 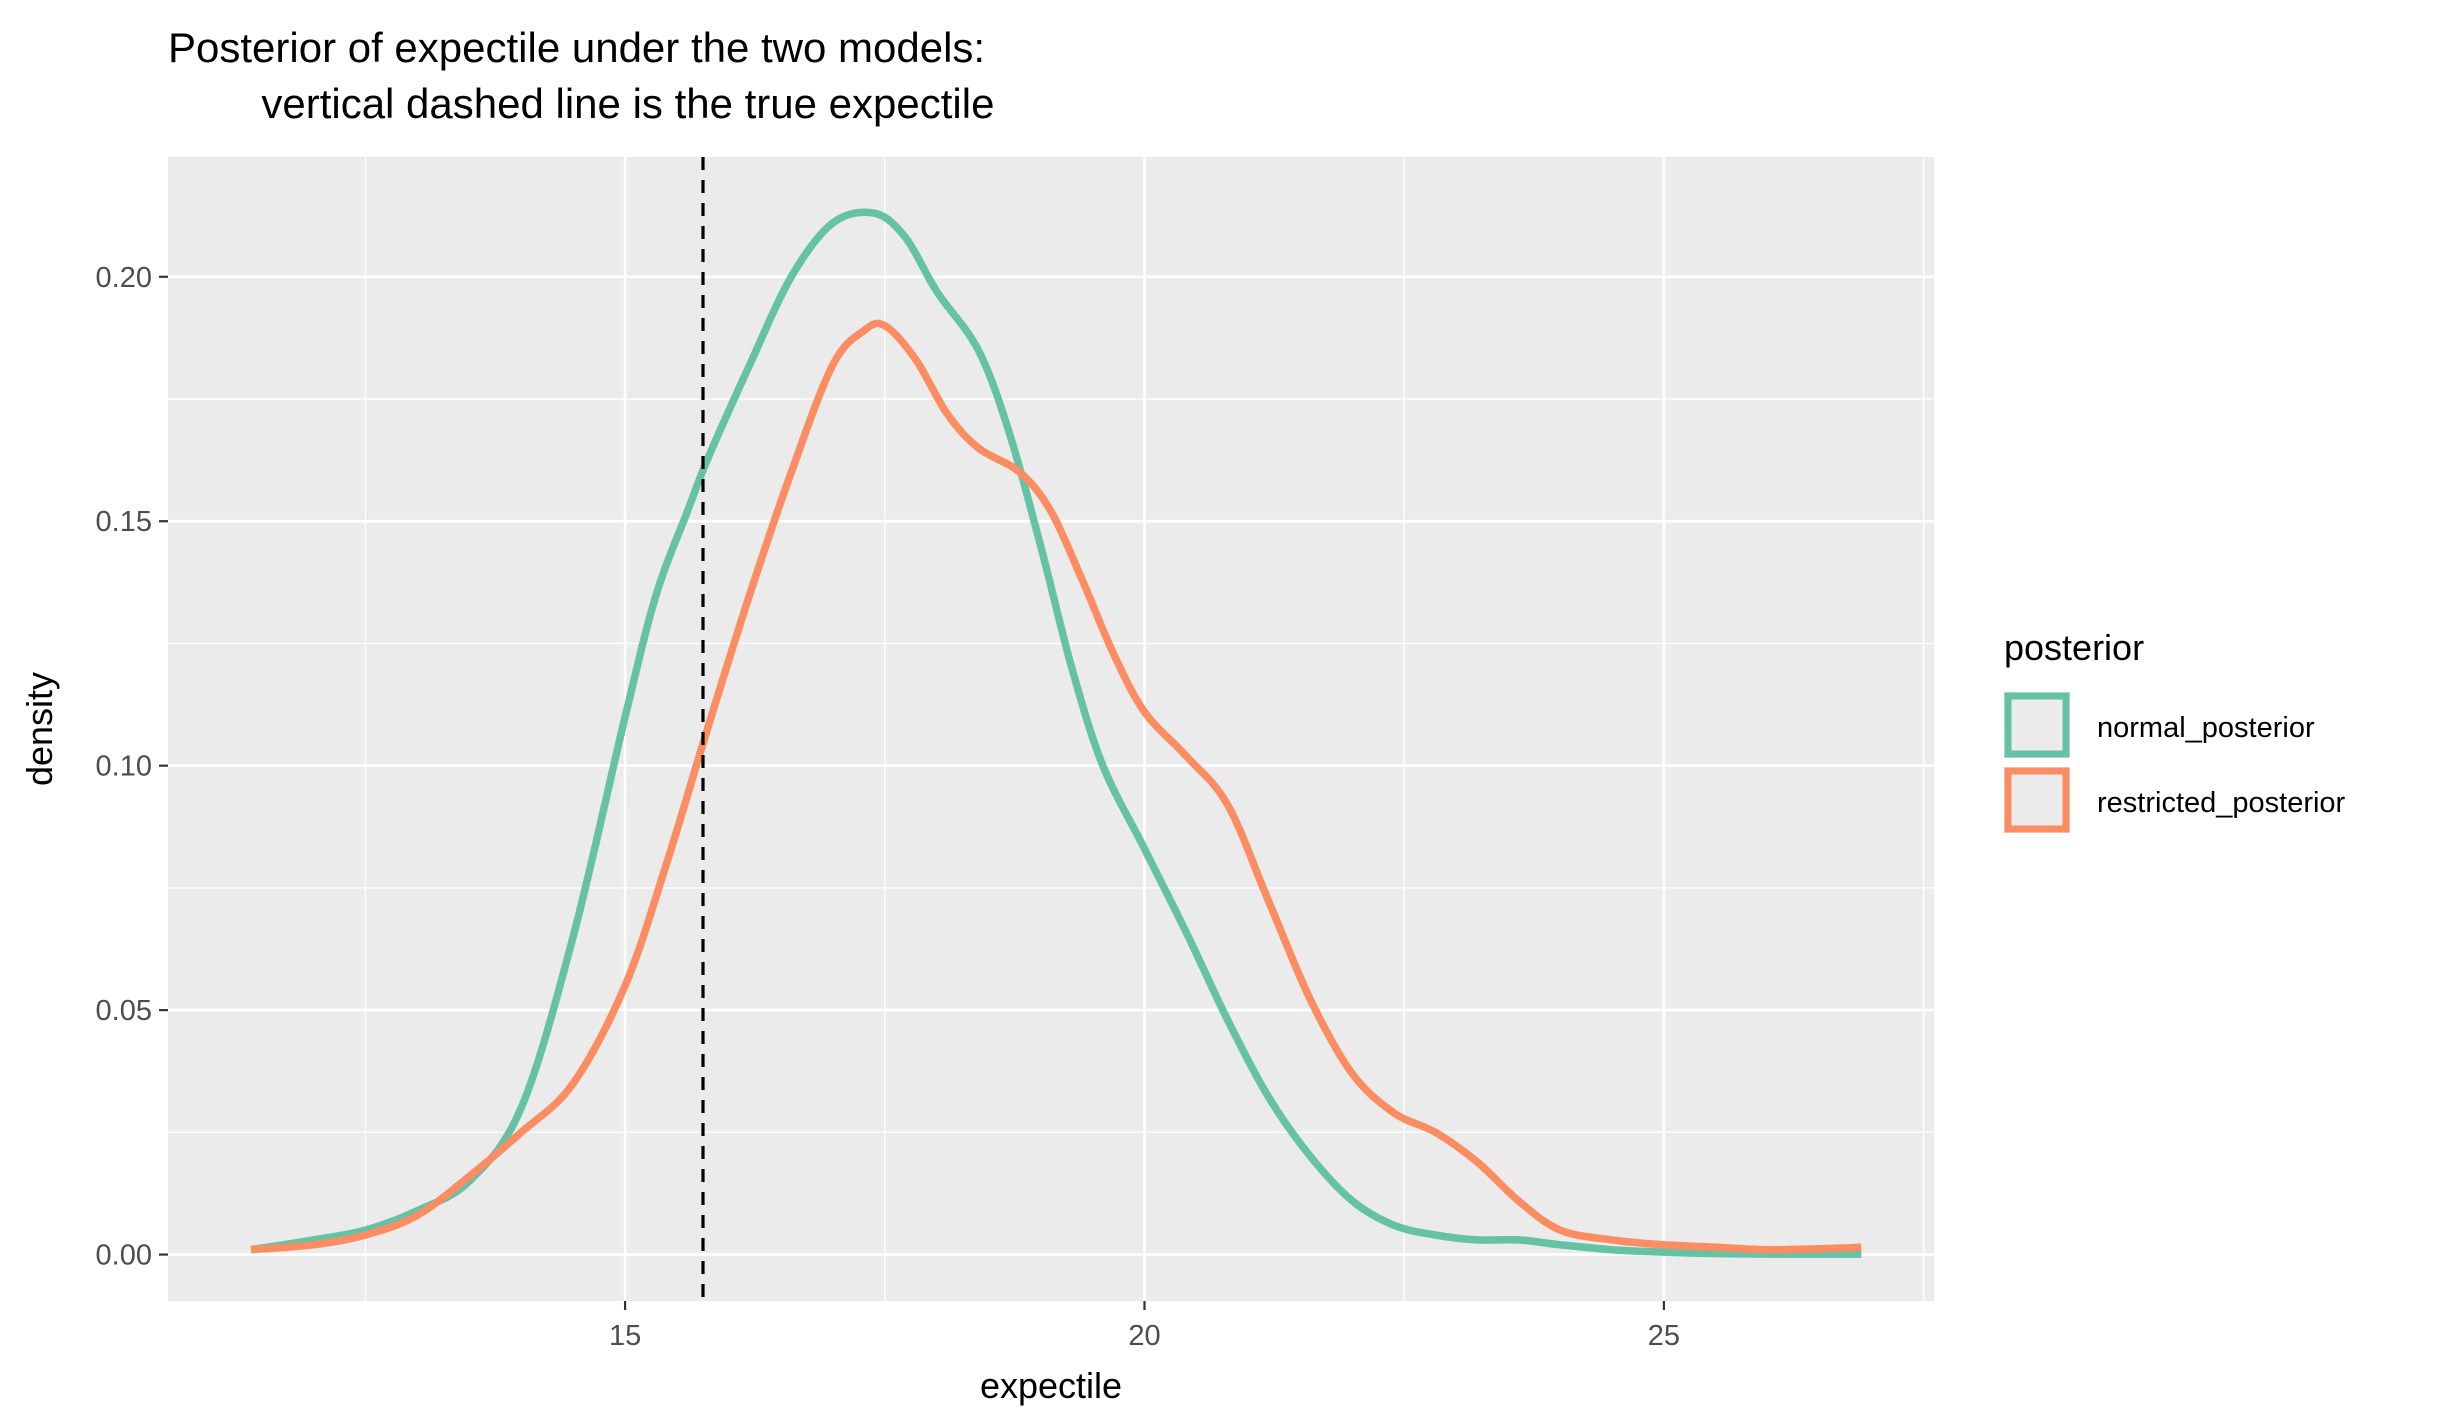 I want to click on legend-key-normal_posterior, so click(x=2037, y=725).